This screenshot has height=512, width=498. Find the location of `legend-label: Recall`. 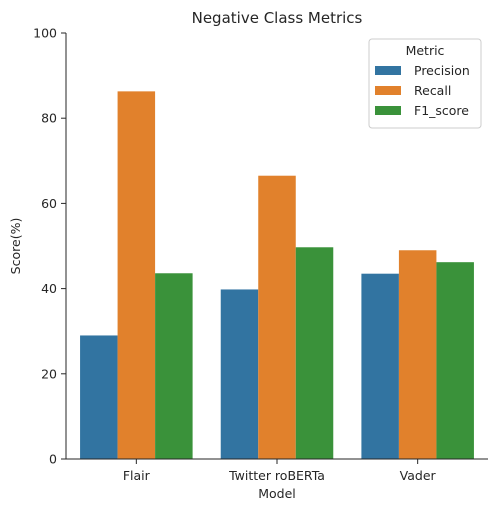

legend-label: Recall is located at coordinates (432, 90).